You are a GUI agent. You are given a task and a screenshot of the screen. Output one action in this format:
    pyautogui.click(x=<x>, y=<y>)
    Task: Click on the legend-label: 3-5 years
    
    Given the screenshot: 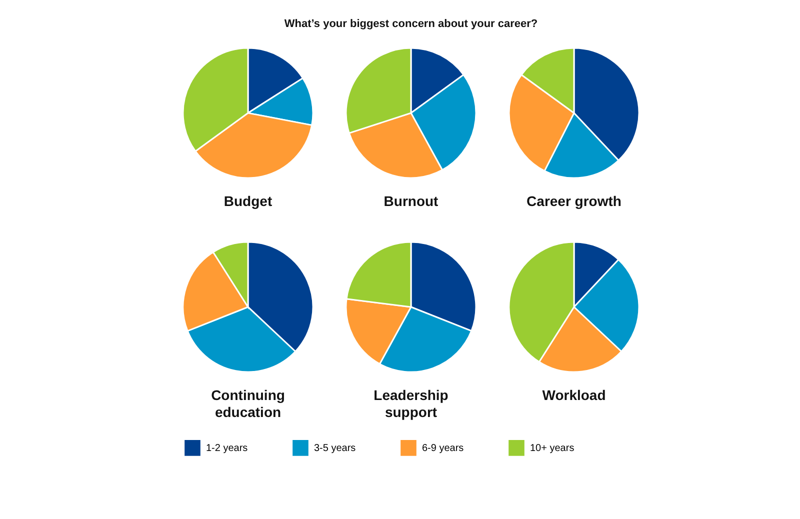 What is the action you would take?
    pyautogui.click(x=335, y=448)
    